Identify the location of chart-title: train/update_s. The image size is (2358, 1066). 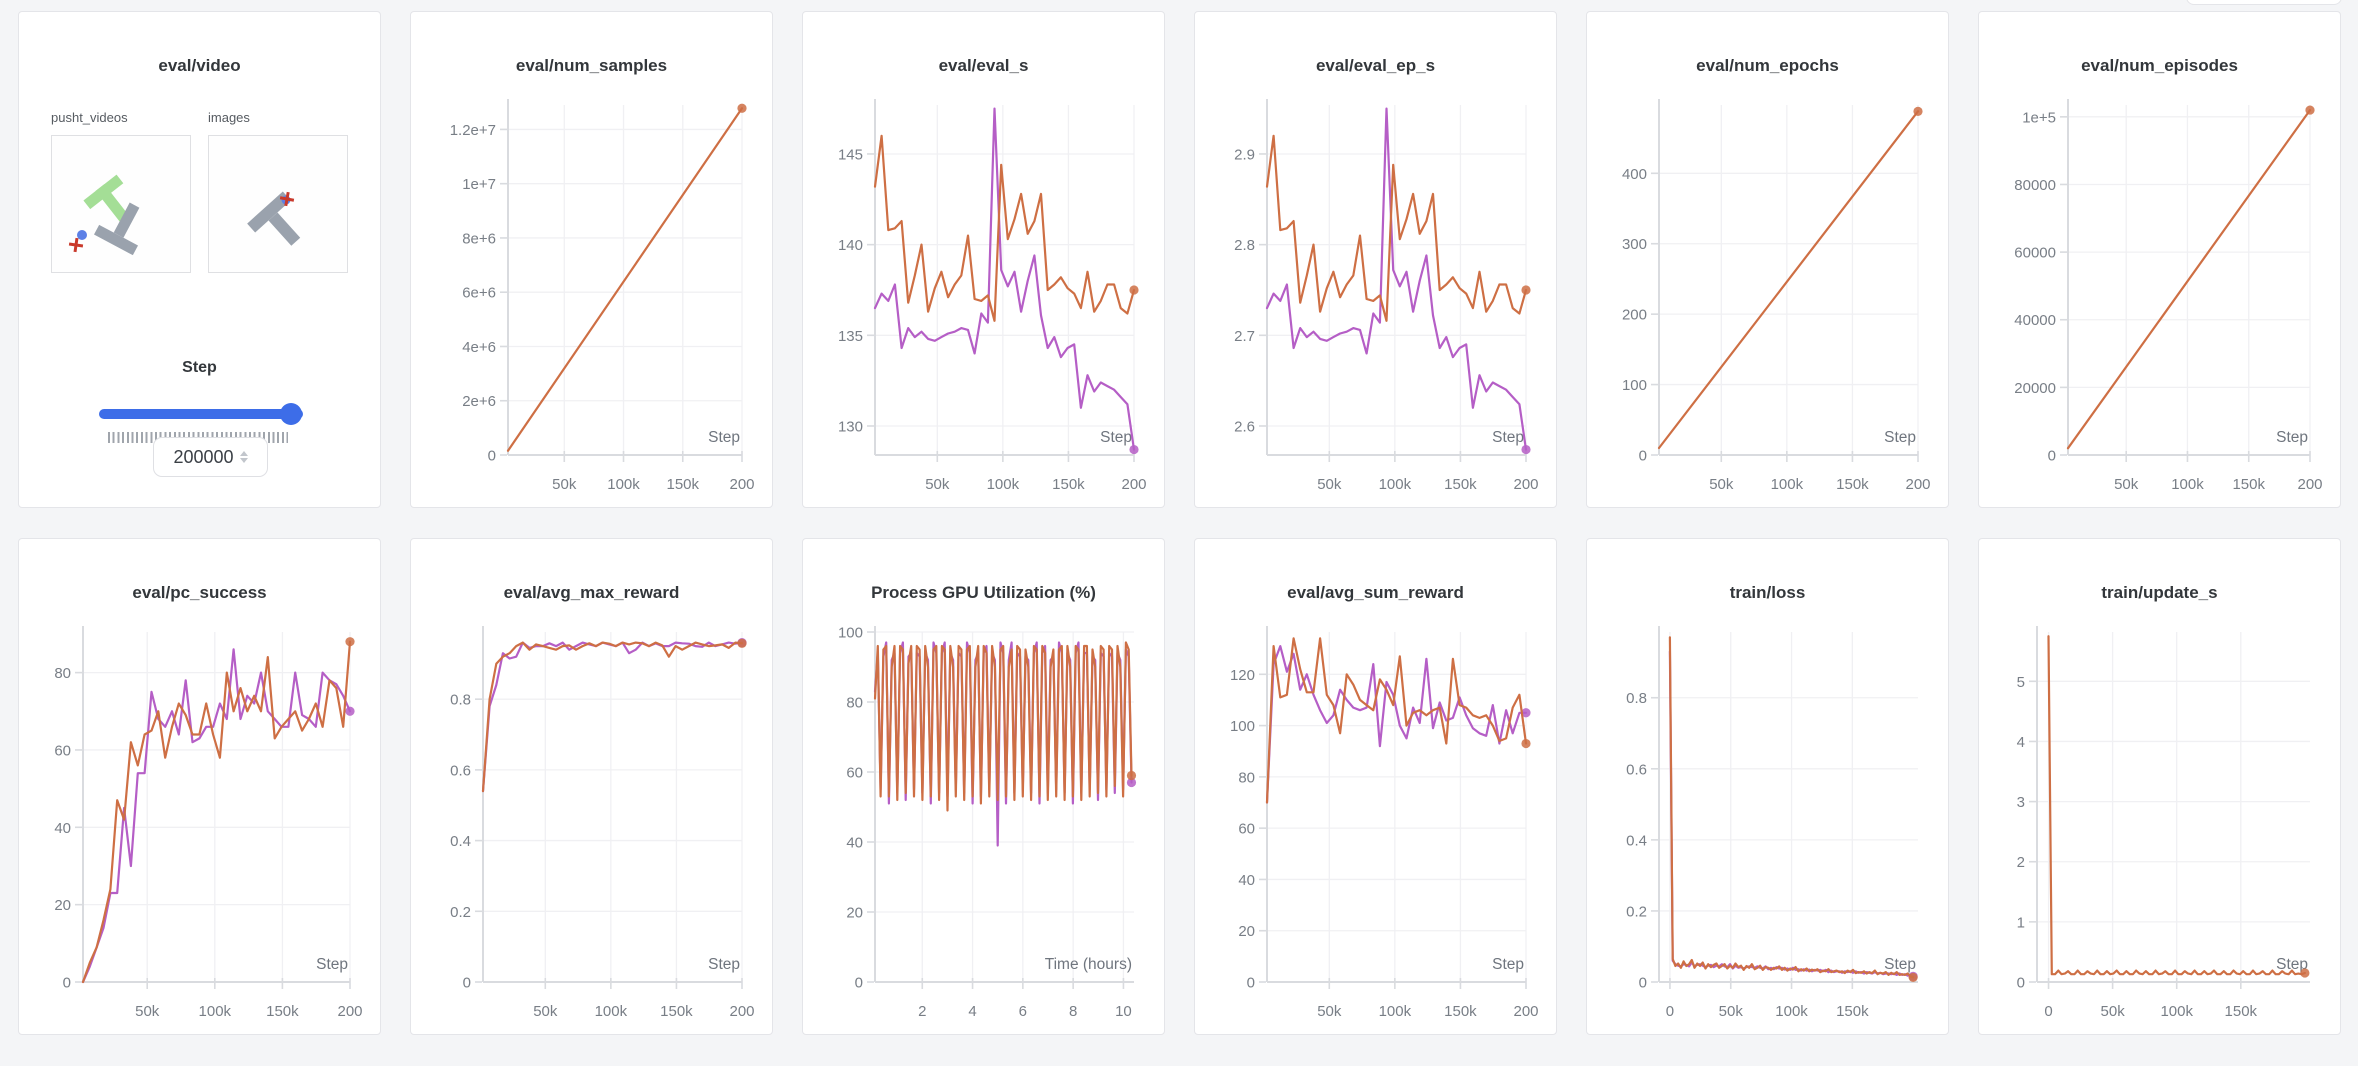
(2159, 592).